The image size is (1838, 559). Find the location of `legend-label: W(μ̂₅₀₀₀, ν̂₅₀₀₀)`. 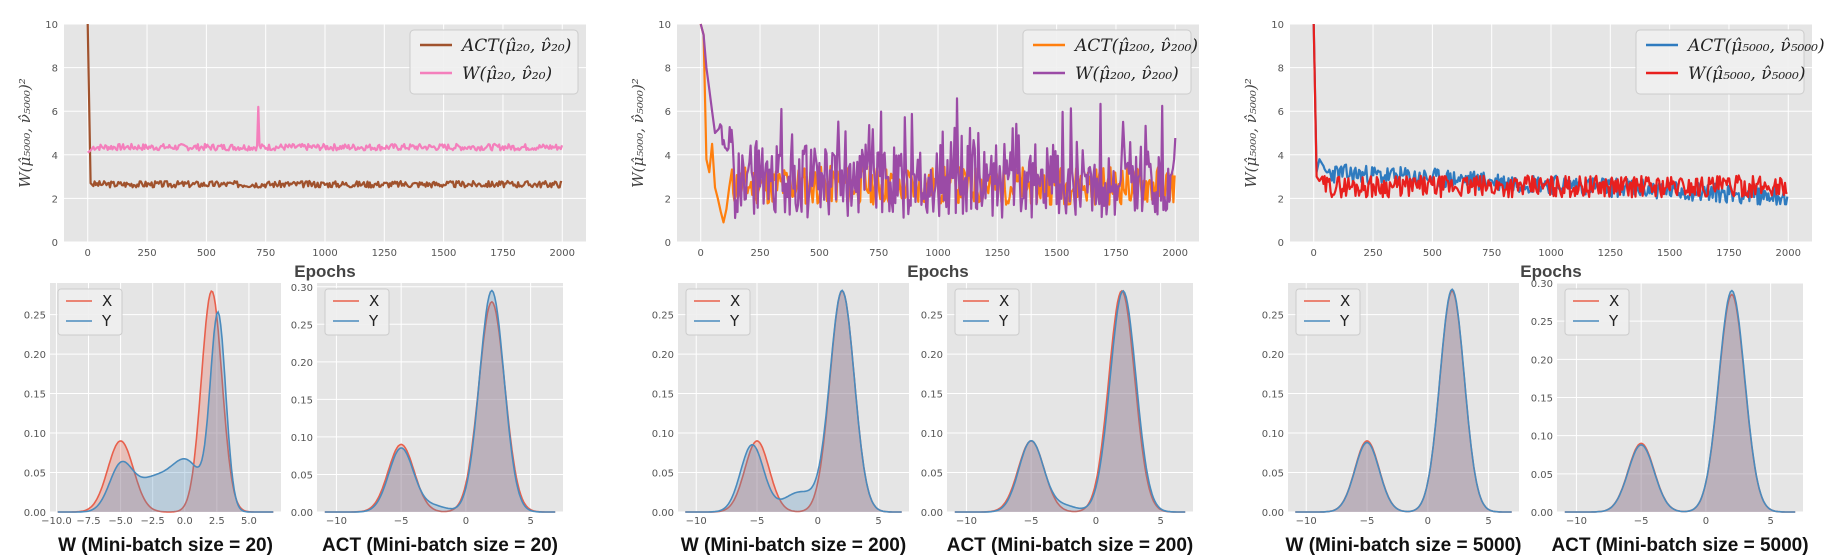

legend-label: W(μ̂₅₀₀₀, ν̂₅₀₀₀) is located at coordinates (1746, 74).